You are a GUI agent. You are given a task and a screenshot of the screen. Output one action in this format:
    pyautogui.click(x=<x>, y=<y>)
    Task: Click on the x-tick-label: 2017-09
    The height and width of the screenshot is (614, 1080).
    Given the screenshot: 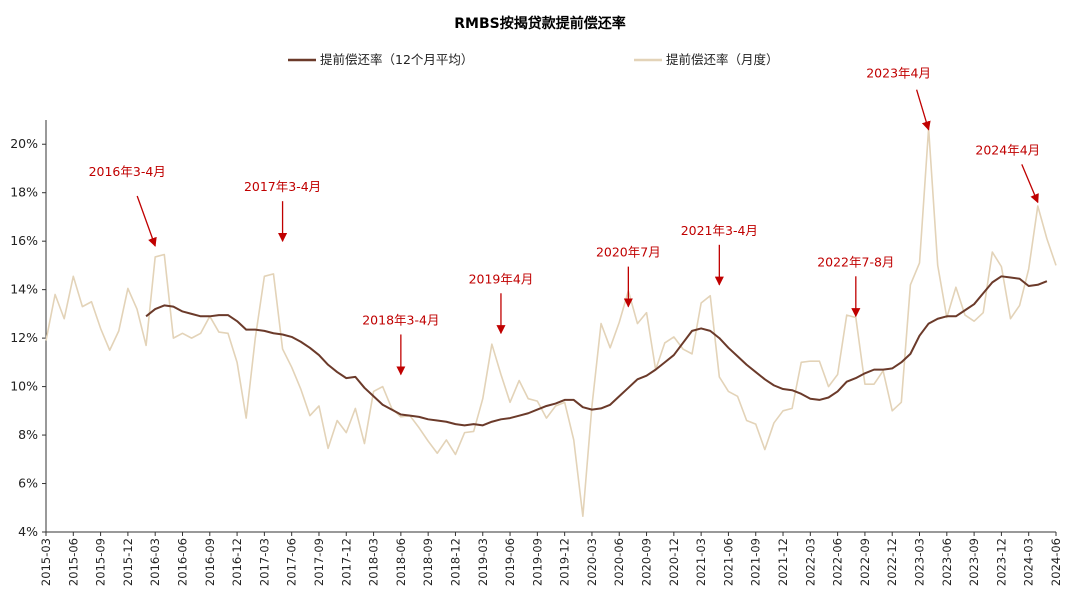 What is the action you would take?
    pyautogui.click(x=319, y=562)
    